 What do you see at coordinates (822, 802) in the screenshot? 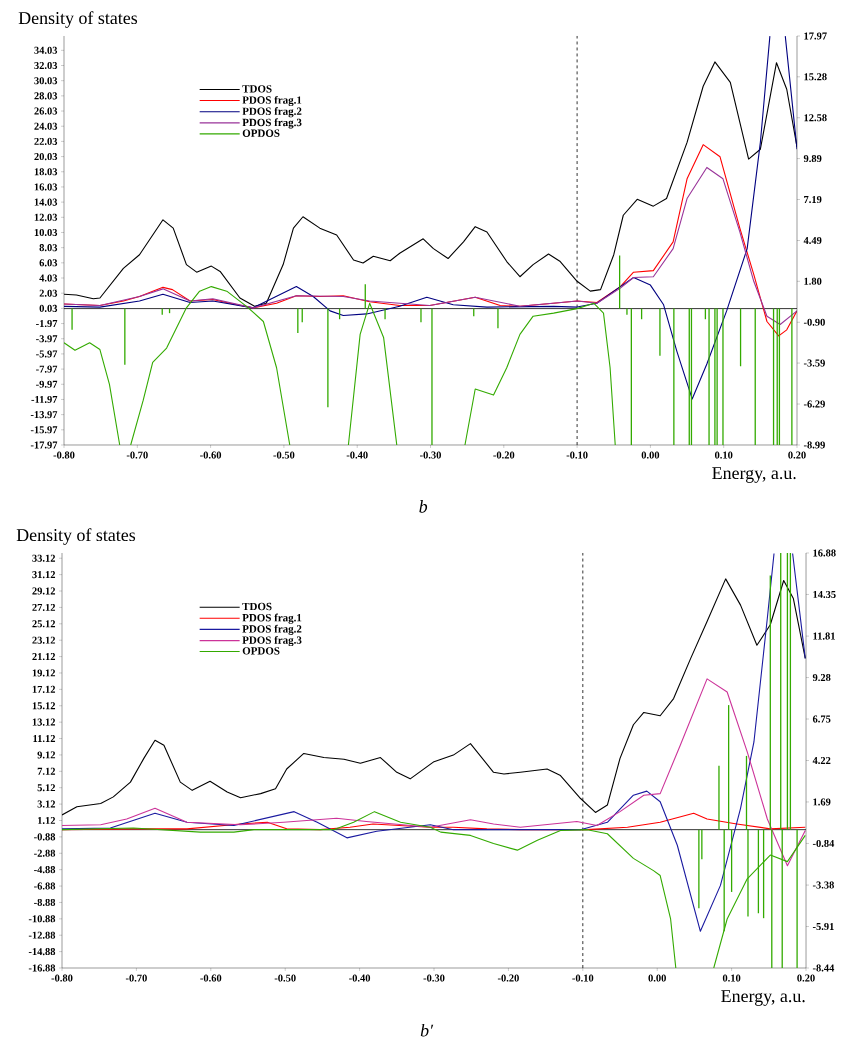
I see `y2-tick-label: 1.69` at bounding box center [822, 802].